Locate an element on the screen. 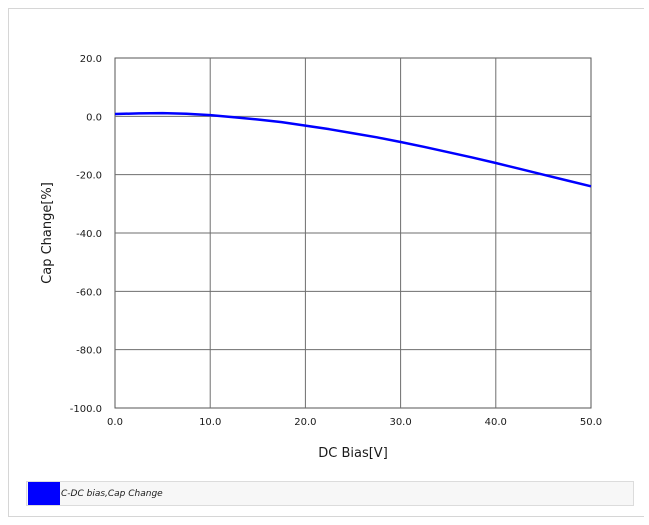 This screenshot has height=525, width=649. x-tick-label: 40.0 is located at coordinates (496, 422).